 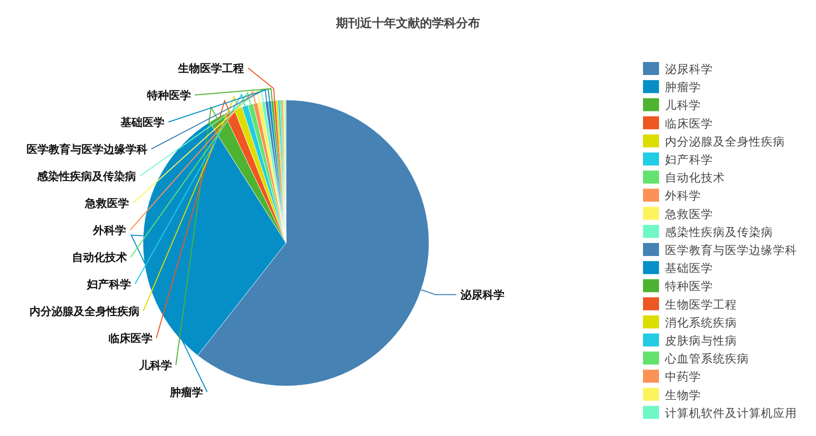 What do you see at coordinates (701, 304) in the screenshot?
I see `legend-label: 生物医学工程` at bounding box center [701, 304].